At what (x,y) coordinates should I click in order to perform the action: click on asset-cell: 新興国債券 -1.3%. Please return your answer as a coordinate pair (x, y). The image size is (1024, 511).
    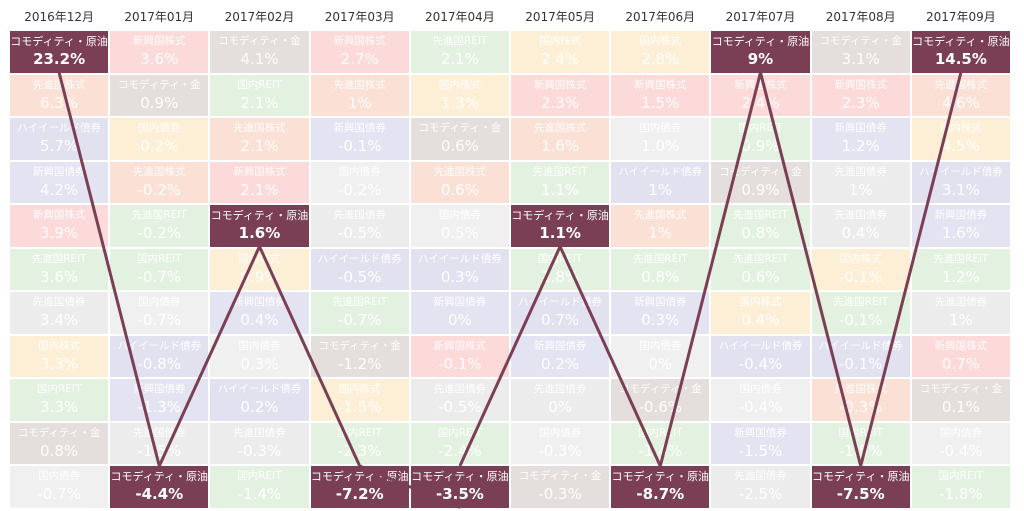
    Looking at the image, I should click on (159, 400).